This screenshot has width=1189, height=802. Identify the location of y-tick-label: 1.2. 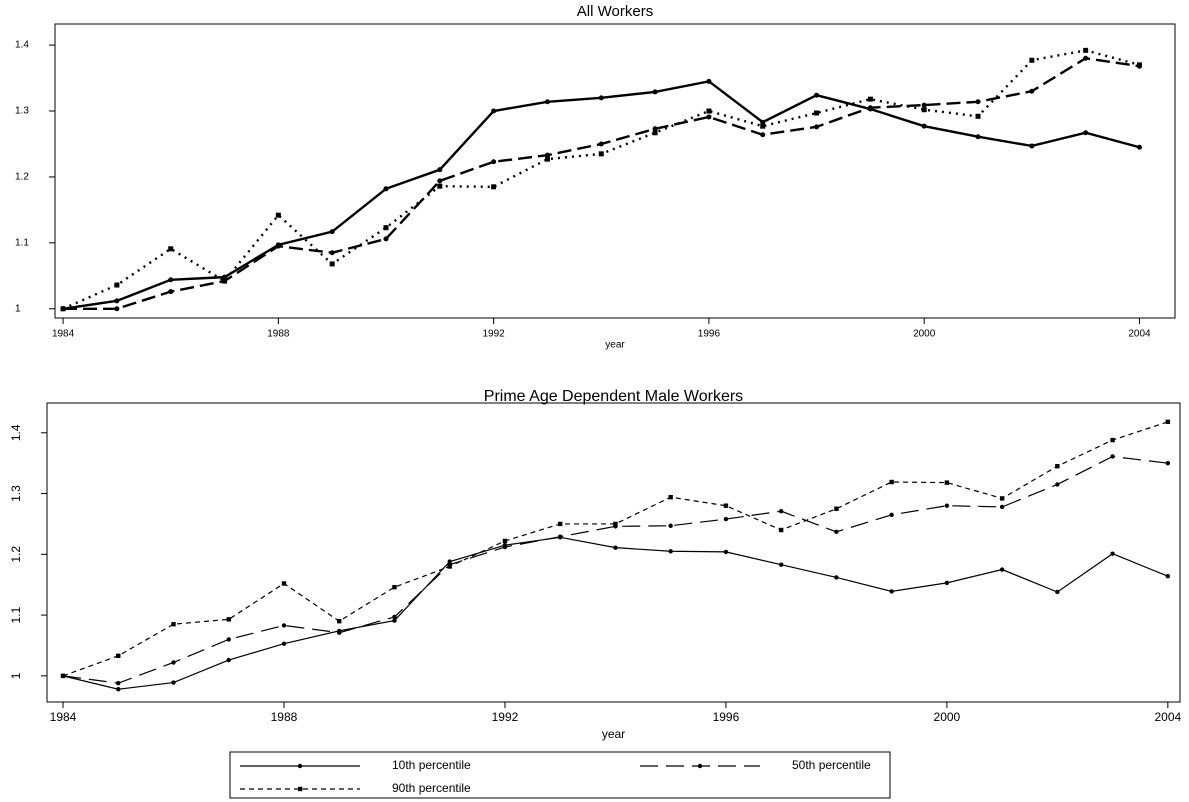
(22, 177).